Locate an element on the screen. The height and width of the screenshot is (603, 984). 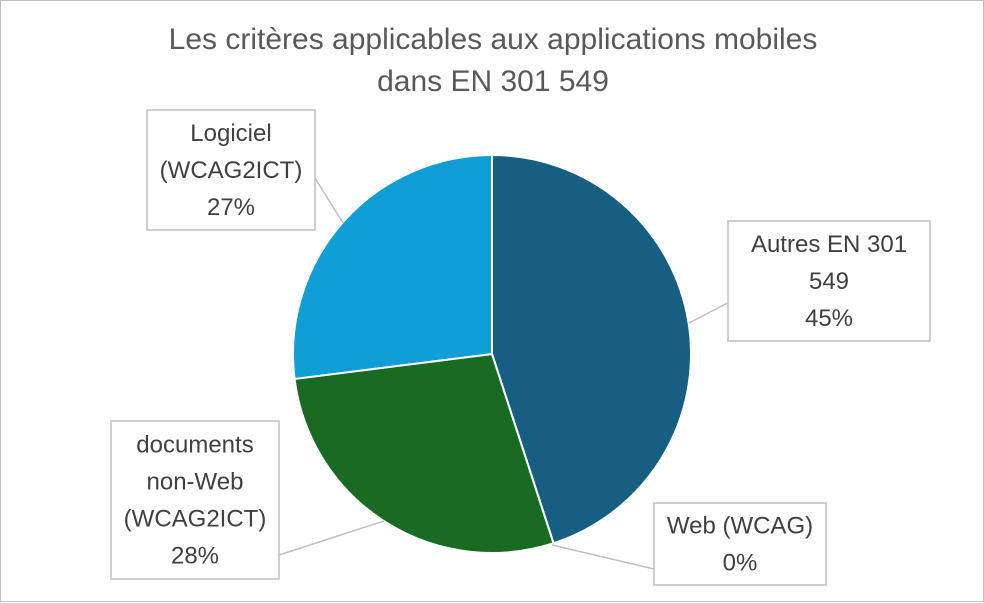
data-label-callout: Autres EN 301 549 45% is located at coordinates (809, 281).